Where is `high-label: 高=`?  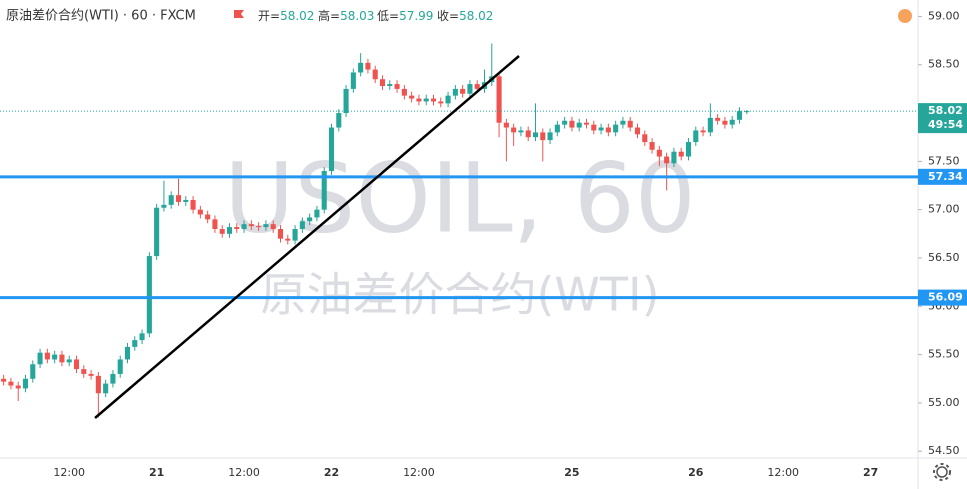 high-label: 高= is located at coordinates (329, 15).